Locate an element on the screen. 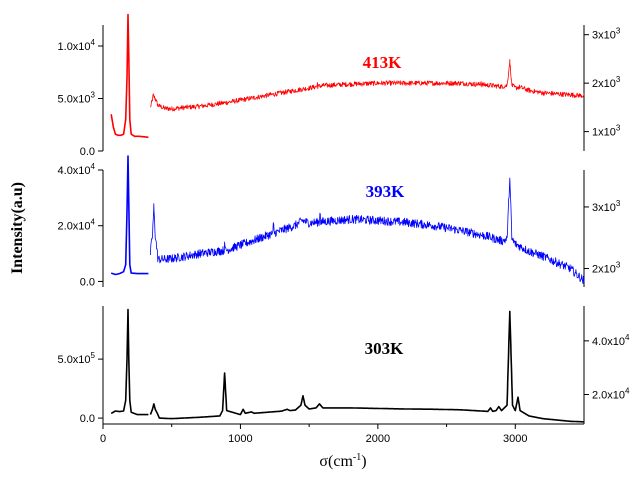 The image size is (636, 477). right-tick-label: 4.0x10⁴ is located at coordinates (611, 340).